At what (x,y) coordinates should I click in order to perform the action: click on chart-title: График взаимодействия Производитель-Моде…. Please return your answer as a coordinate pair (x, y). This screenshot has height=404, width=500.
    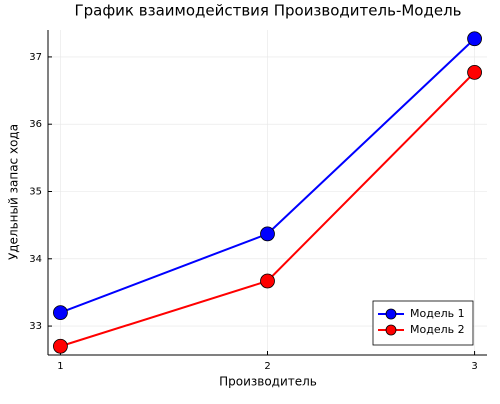
    Looking at the image, I should click on (267, 11).